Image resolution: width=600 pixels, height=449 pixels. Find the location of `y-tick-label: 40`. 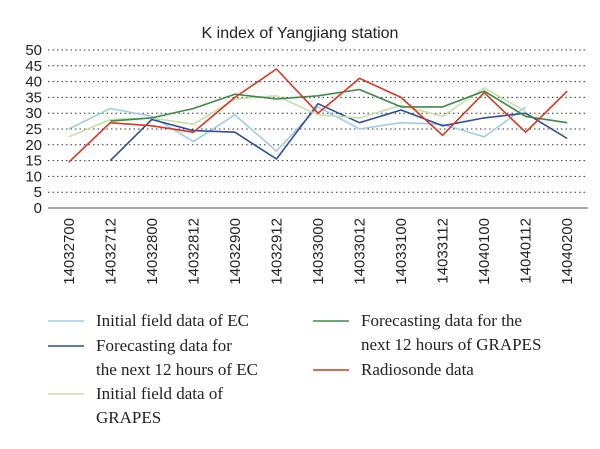

y-tick-label: 40 is located at coordinates (33, 82).